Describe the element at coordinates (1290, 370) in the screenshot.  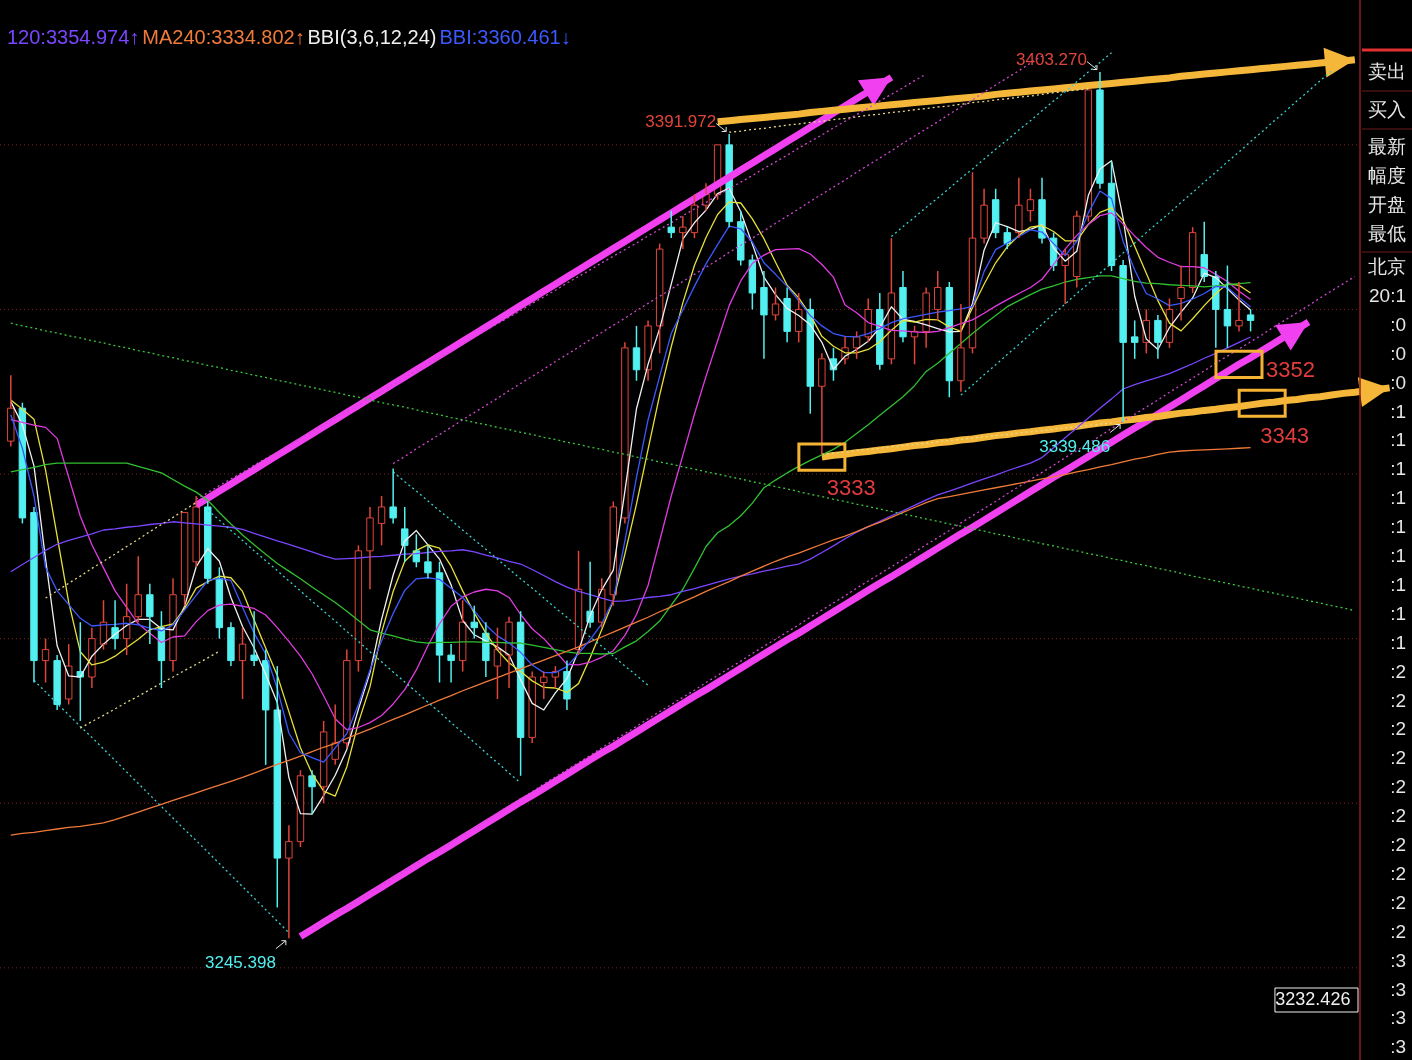
I see `annotation: 3352` at that location.